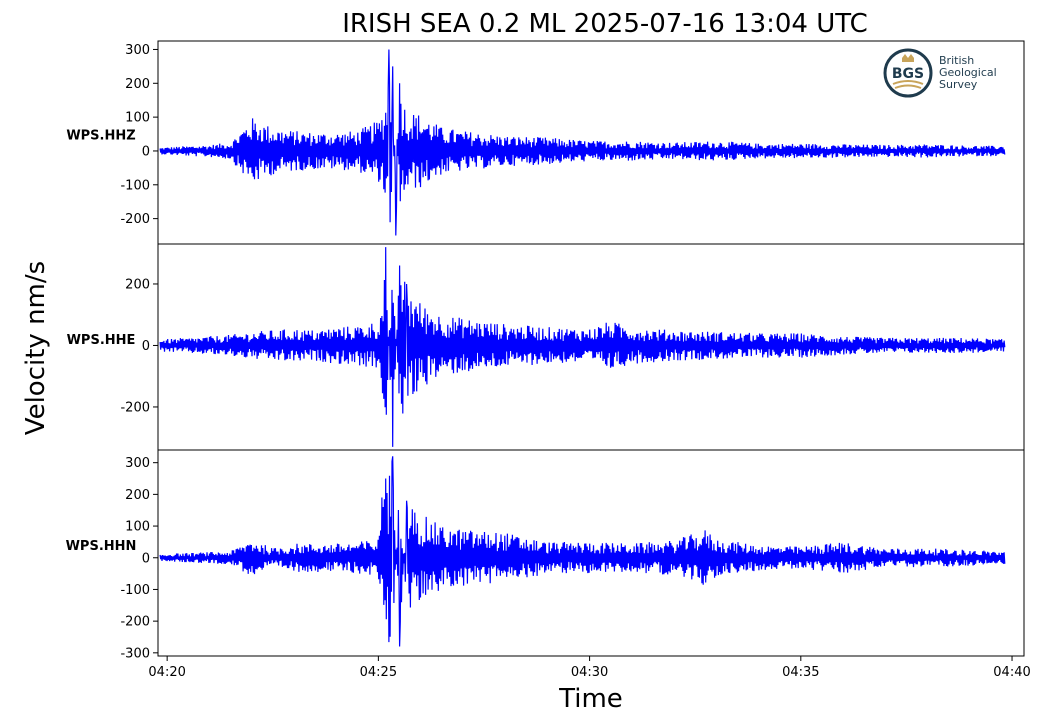  Describe the element at coordinates (958, 84) in the screenshot. I see `logo-line-3: Survey` at that location.